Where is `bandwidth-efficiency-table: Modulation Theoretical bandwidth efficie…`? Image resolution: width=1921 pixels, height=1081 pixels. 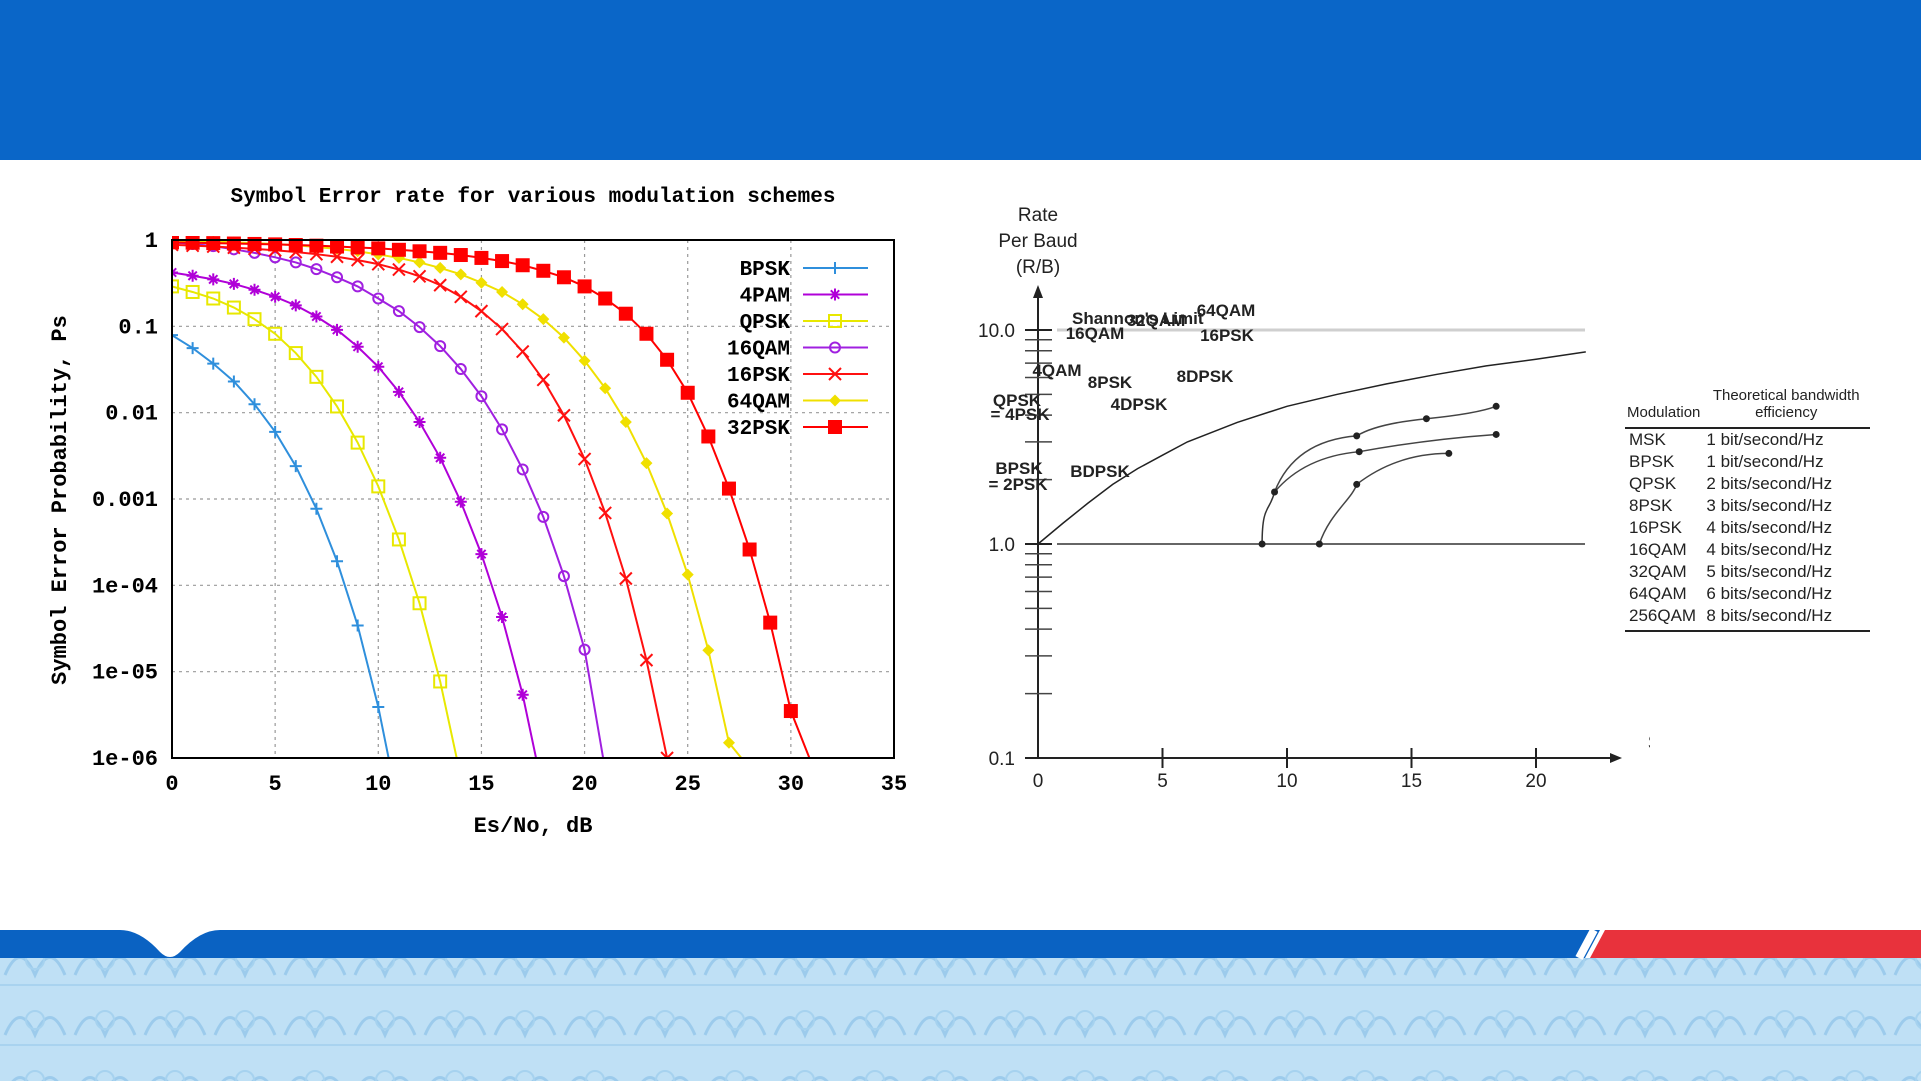 bandwidth-efficiency-table: Modulation Theoretical bandwidth efficie… is located at coordinates (1747, 508).